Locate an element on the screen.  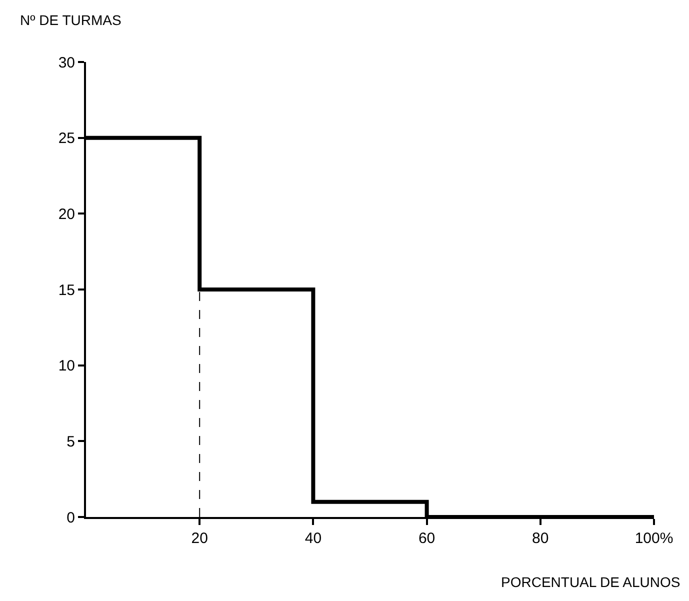
x-tick-label: 100% is located at coordinates (654, 538).